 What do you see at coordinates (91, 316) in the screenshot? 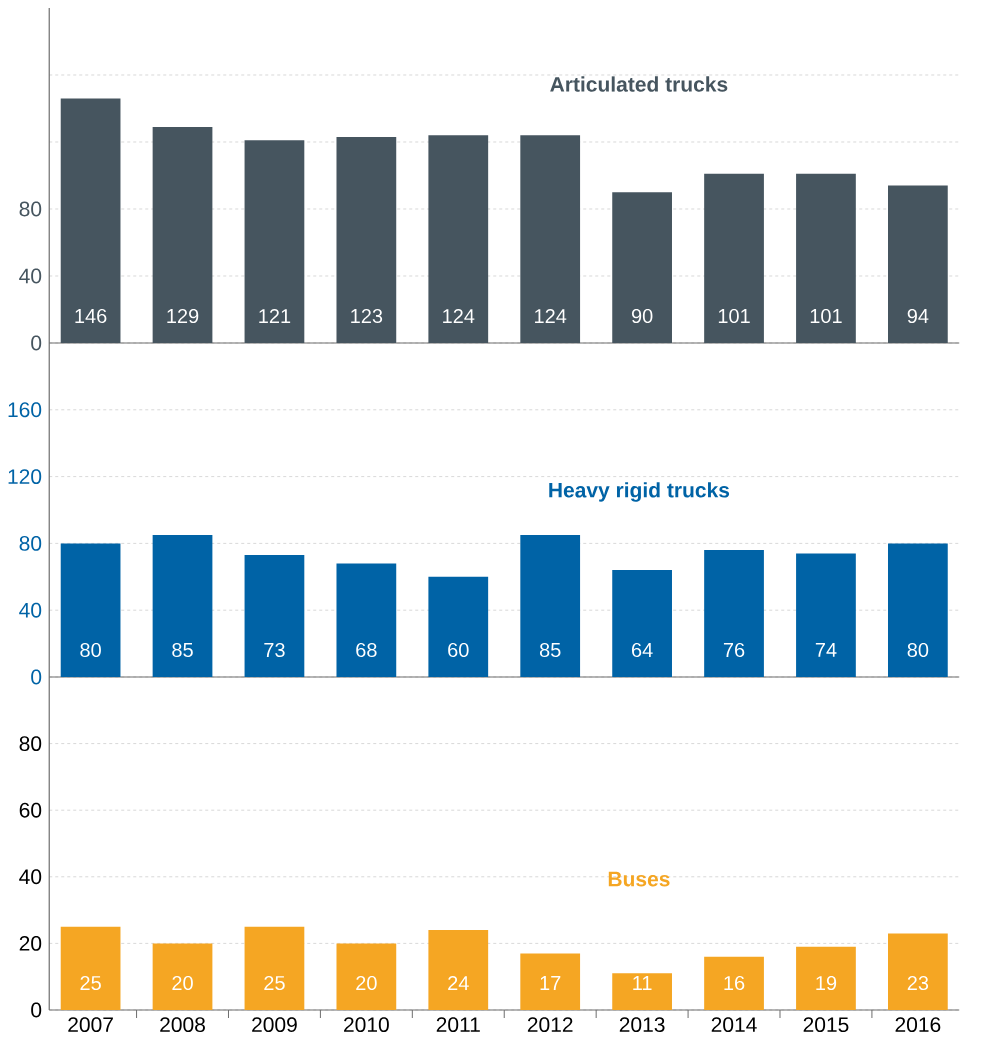
I see `data-label: 146` at bounding box center [91, 316].